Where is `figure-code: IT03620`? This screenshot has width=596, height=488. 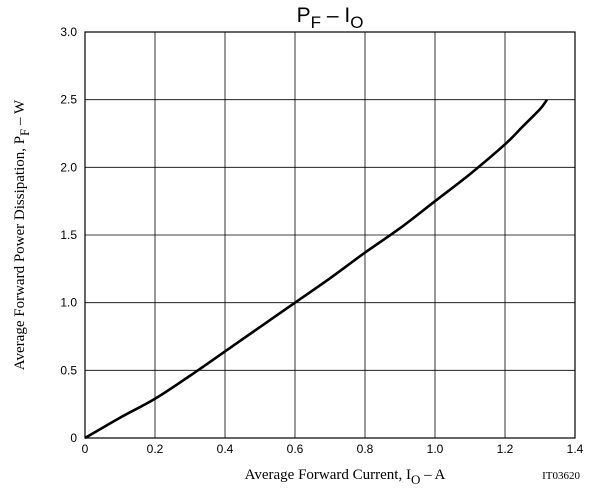
figure-code: IT03620 is located at coordinates (561, 476).